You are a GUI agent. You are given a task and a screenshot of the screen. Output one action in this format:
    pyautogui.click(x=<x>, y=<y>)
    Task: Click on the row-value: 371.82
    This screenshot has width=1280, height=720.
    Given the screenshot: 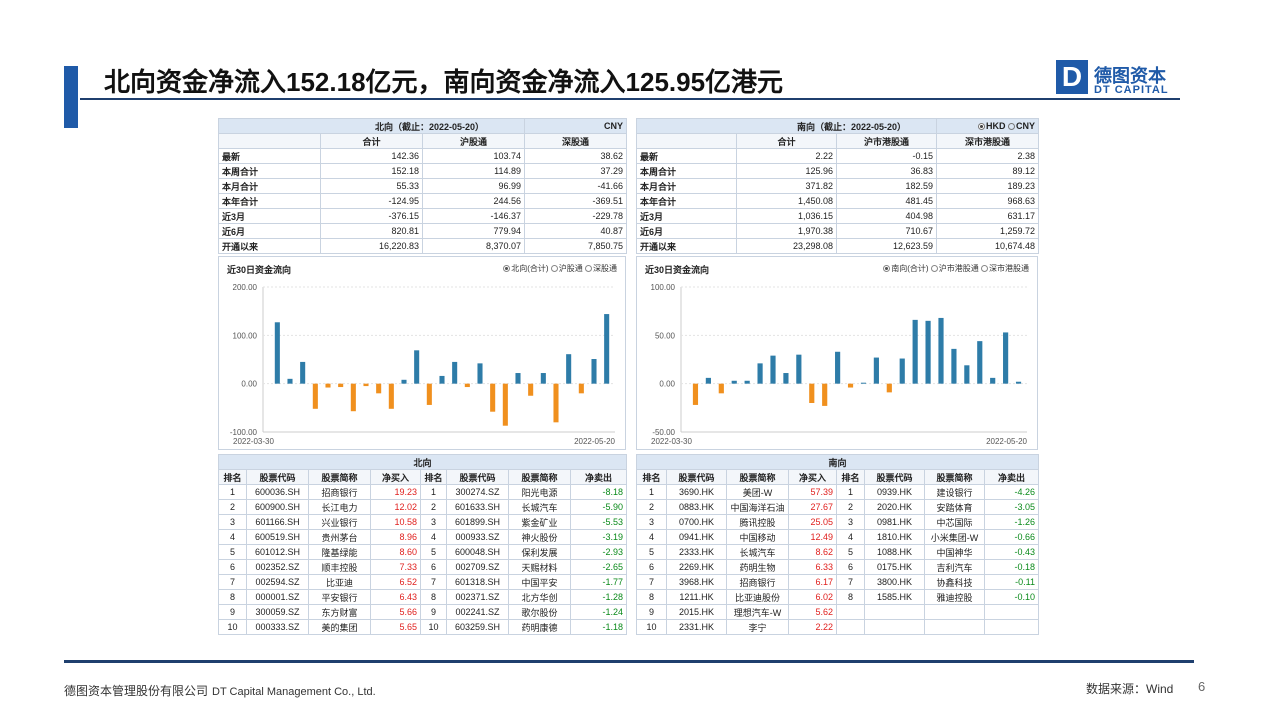 What is the action you would take?
    pyautogui.click(x=786, y=186)
    